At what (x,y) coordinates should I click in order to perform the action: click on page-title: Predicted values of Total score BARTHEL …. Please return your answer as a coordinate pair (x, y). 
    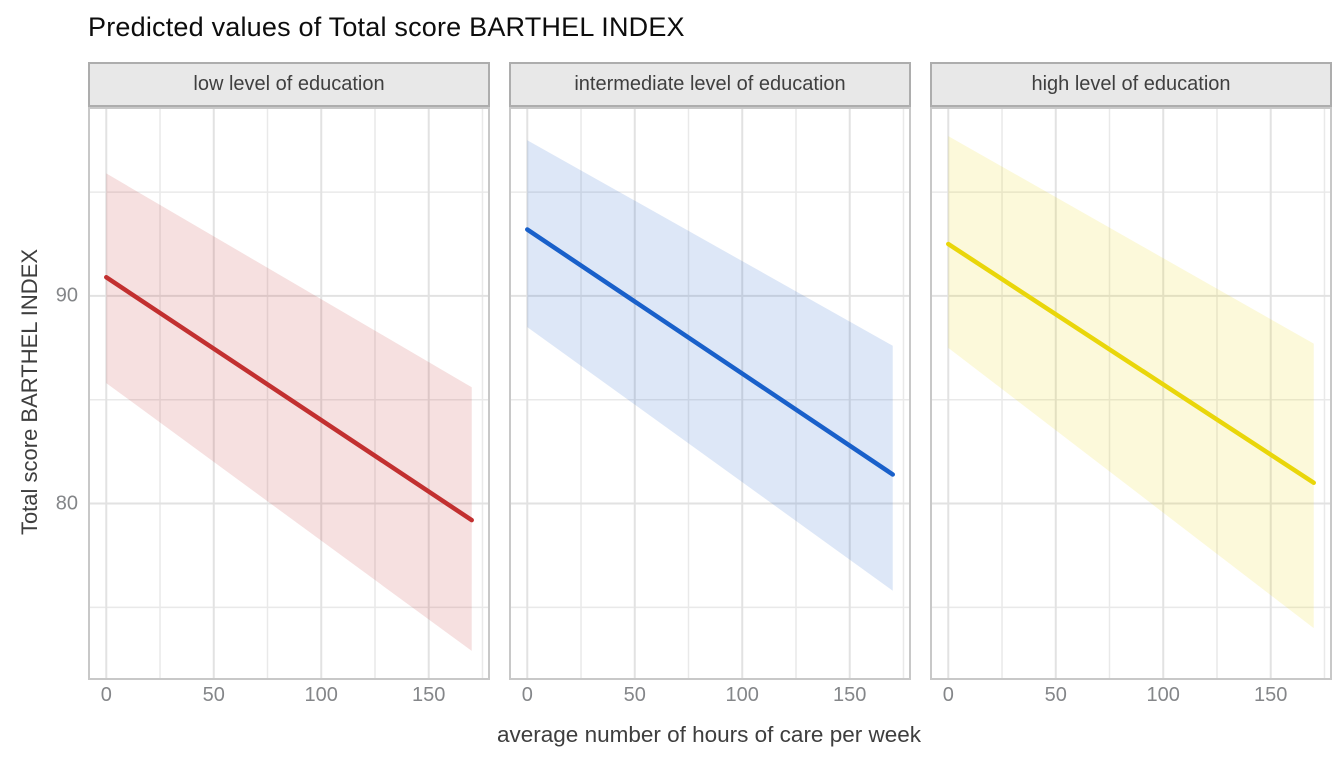
    Looking at the image, I should click on (386, 27).